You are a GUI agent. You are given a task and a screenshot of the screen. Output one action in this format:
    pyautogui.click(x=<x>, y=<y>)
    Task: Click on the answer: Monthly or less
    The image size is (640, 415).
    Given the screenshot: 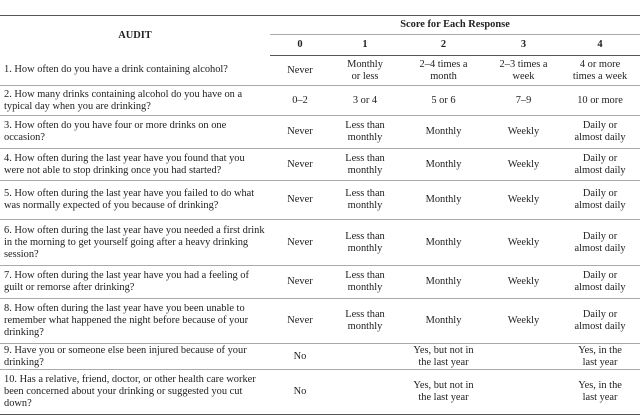 What is the action you would take?
    pyautogui.click(x=365, y=70)
    